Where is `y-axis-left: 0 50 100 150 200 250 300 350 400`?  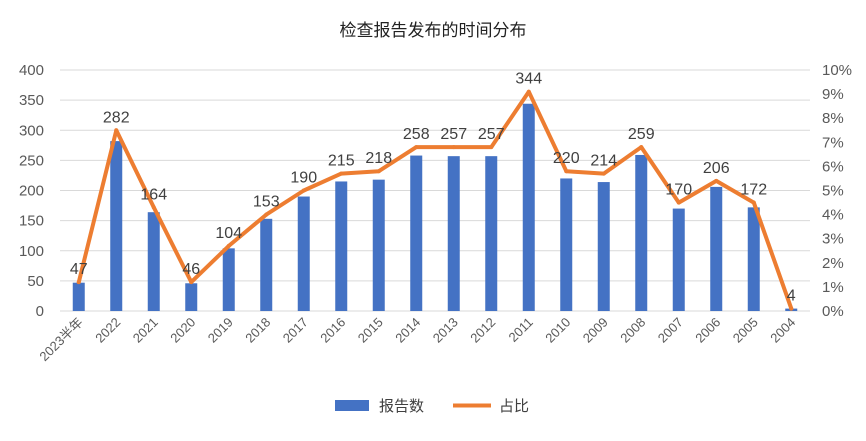
y-axis-left: 0 50 100 150 200 250 300 350 400 is located at coordinates (31, 191).